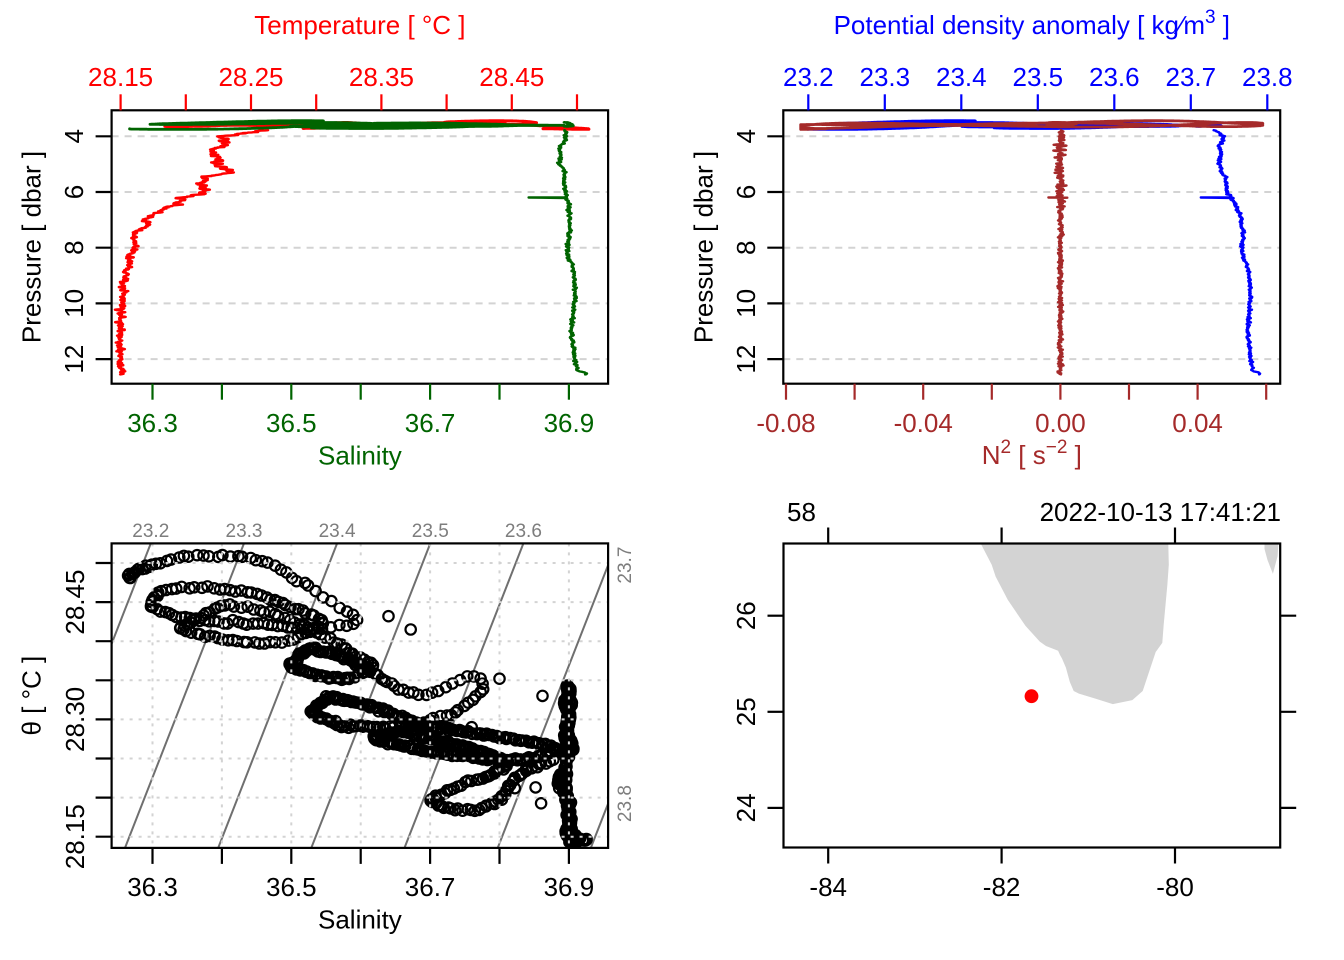 The width and height of the screenshot is (1344, 960). I want to click on svg-text: -0.08, so click(785, 423).